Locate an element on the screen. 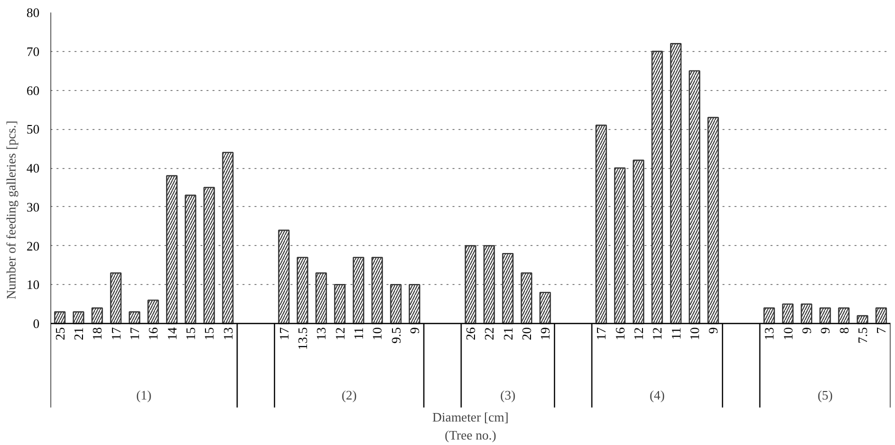 This screenshot has width=895, height=445. text: (2) is located at coordinates (349, 395).